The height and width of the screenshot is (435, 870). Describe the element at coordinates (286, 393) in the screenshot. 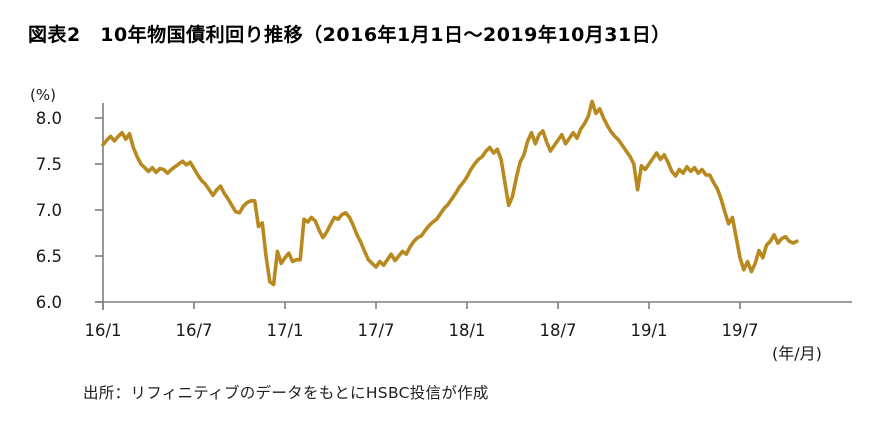

I see `source-note: 出所：リフィニティブのデータをもとにHSBC投信が作成` at that location.